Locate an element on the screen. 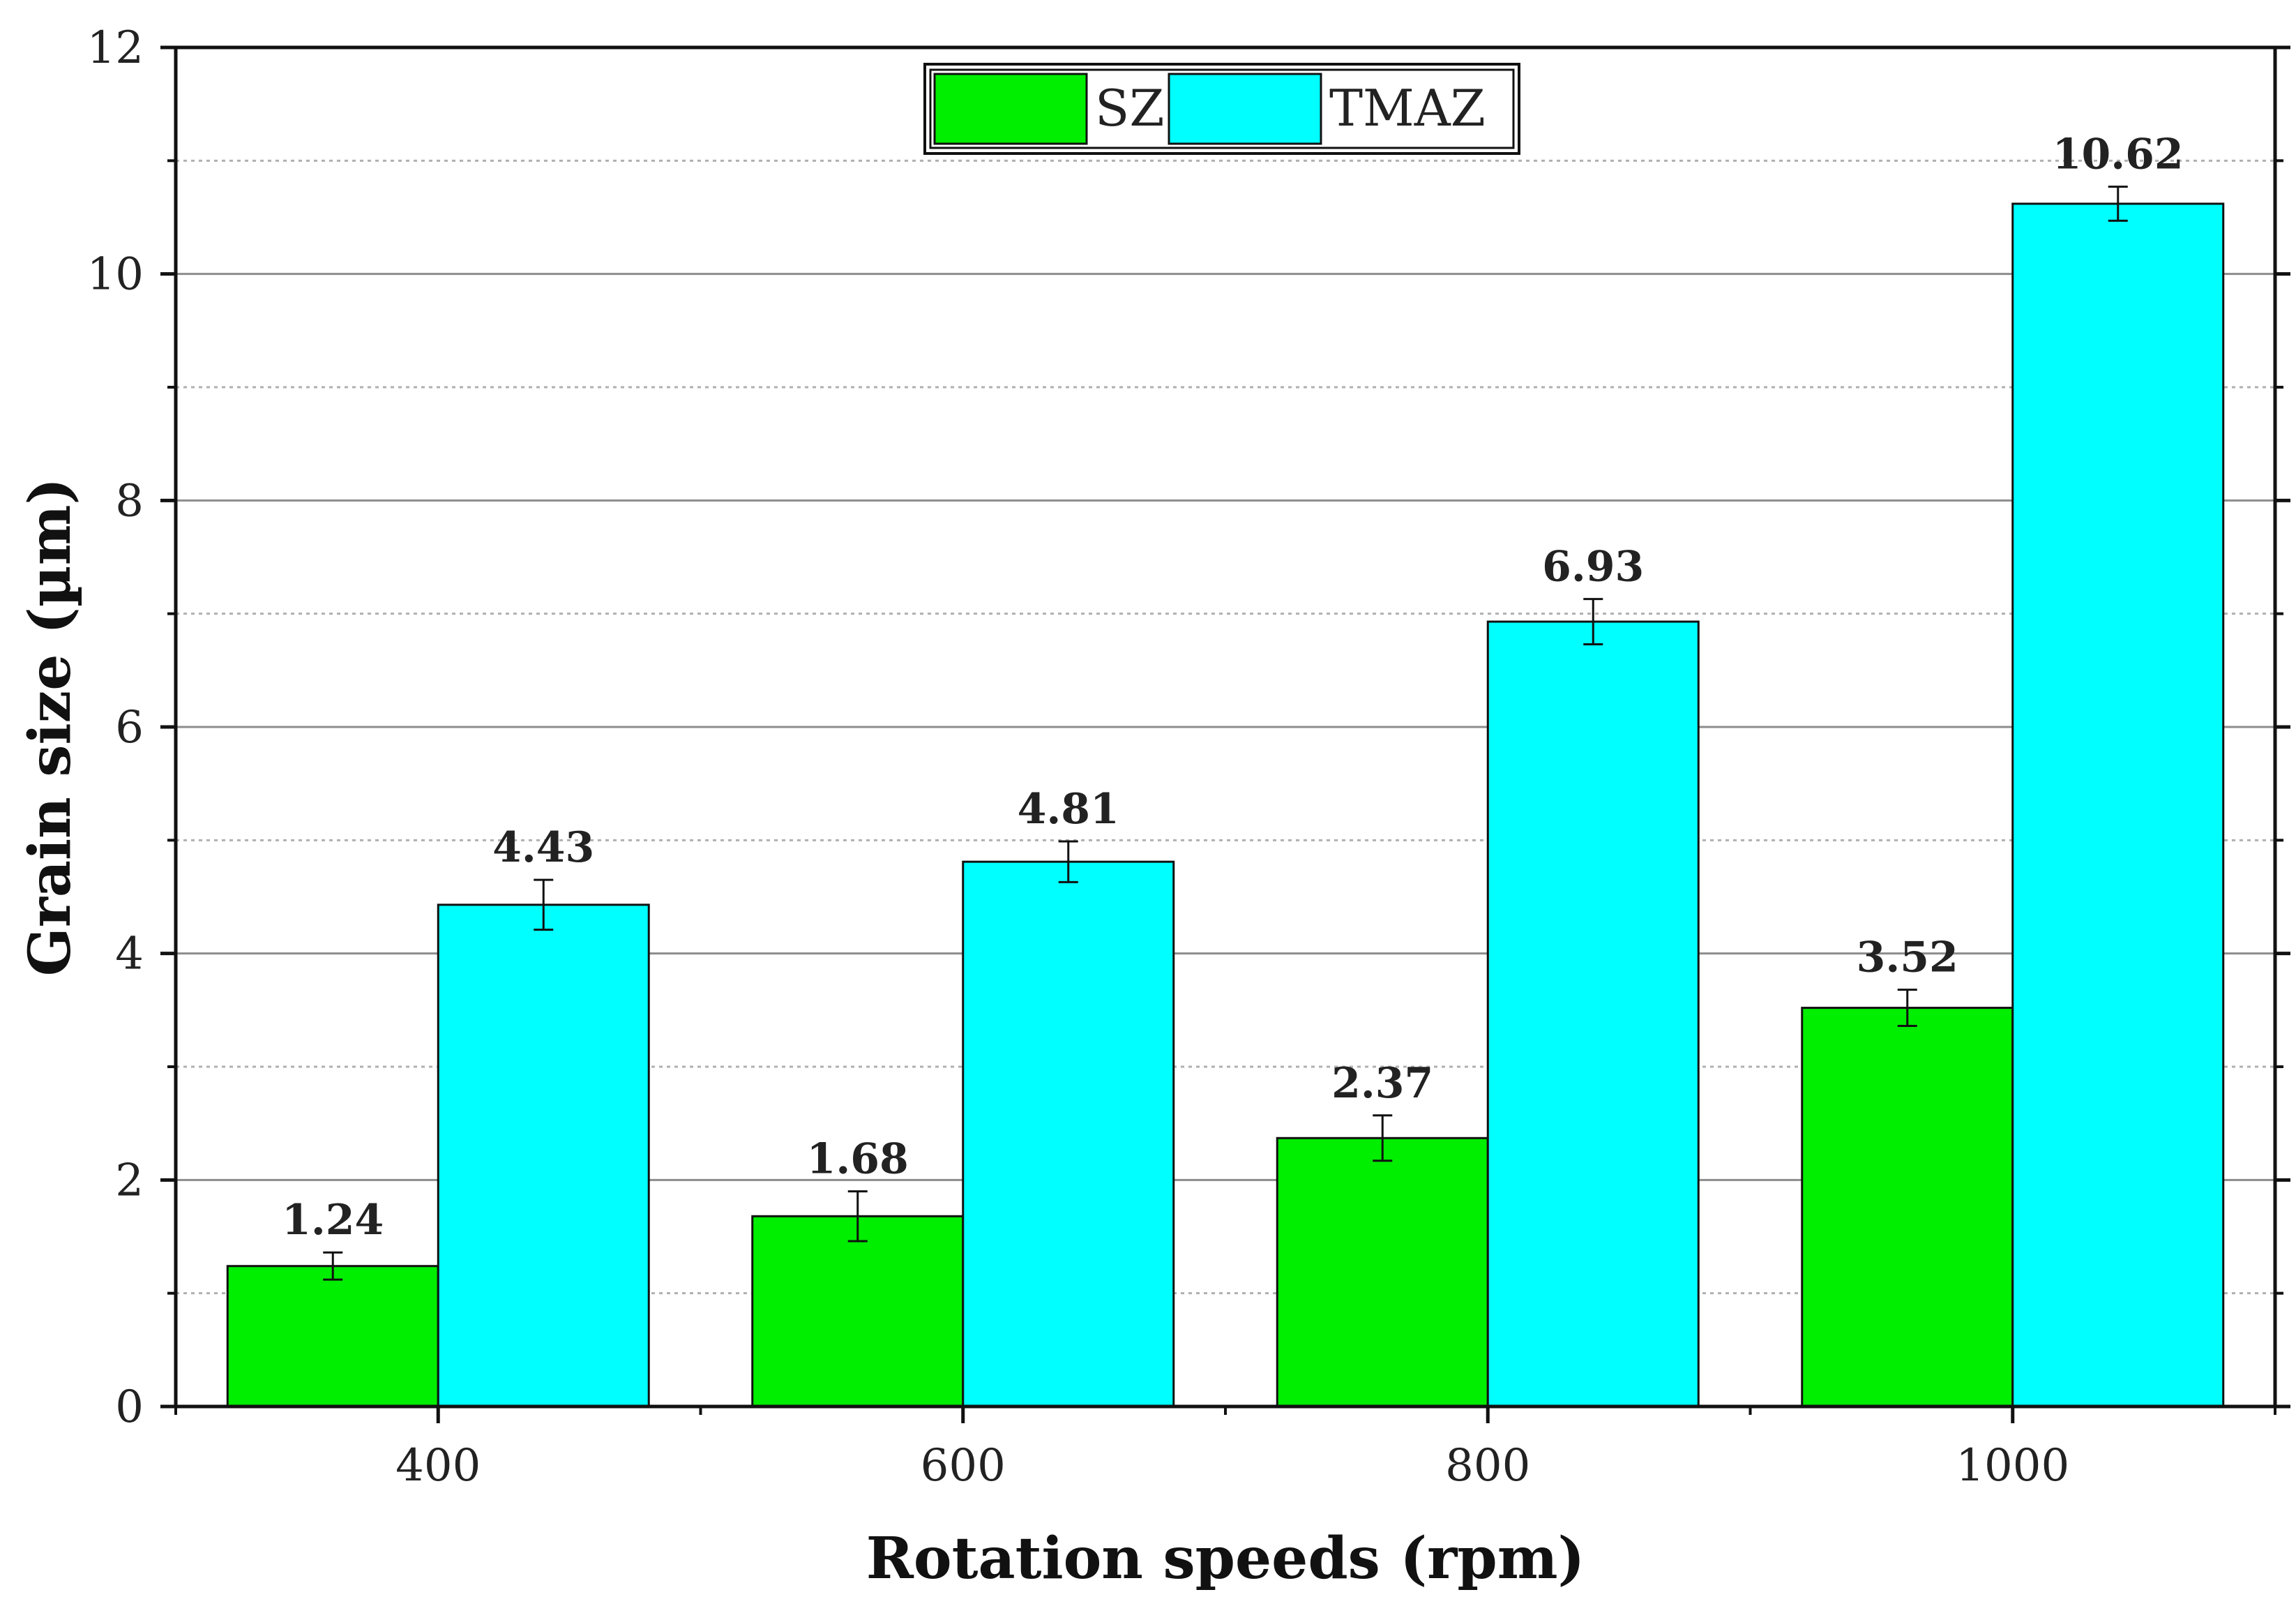  legend-swatch-tmaz is located at coordinates (1245, 109).